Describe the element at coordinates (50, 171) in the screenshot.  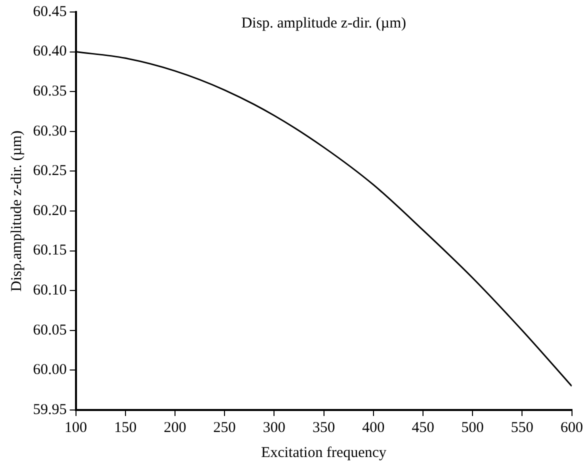
I see `y-tick-label: 60.25` at that location.